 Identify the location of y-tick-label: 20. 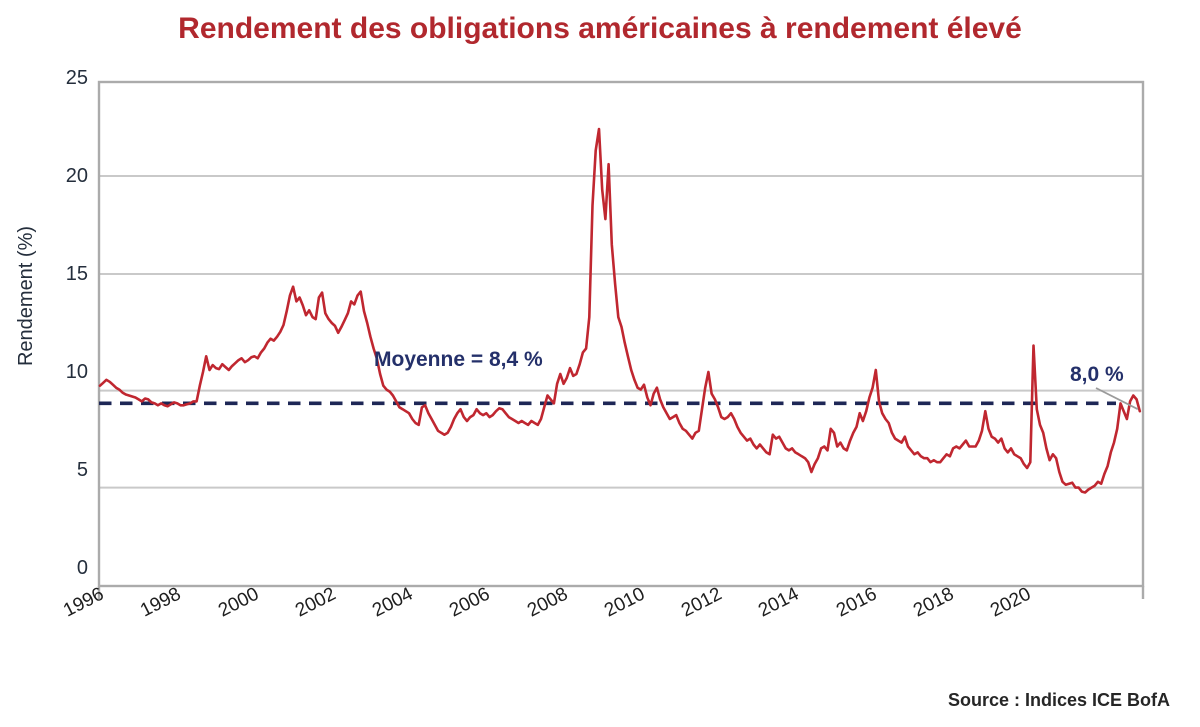
(76, 176).